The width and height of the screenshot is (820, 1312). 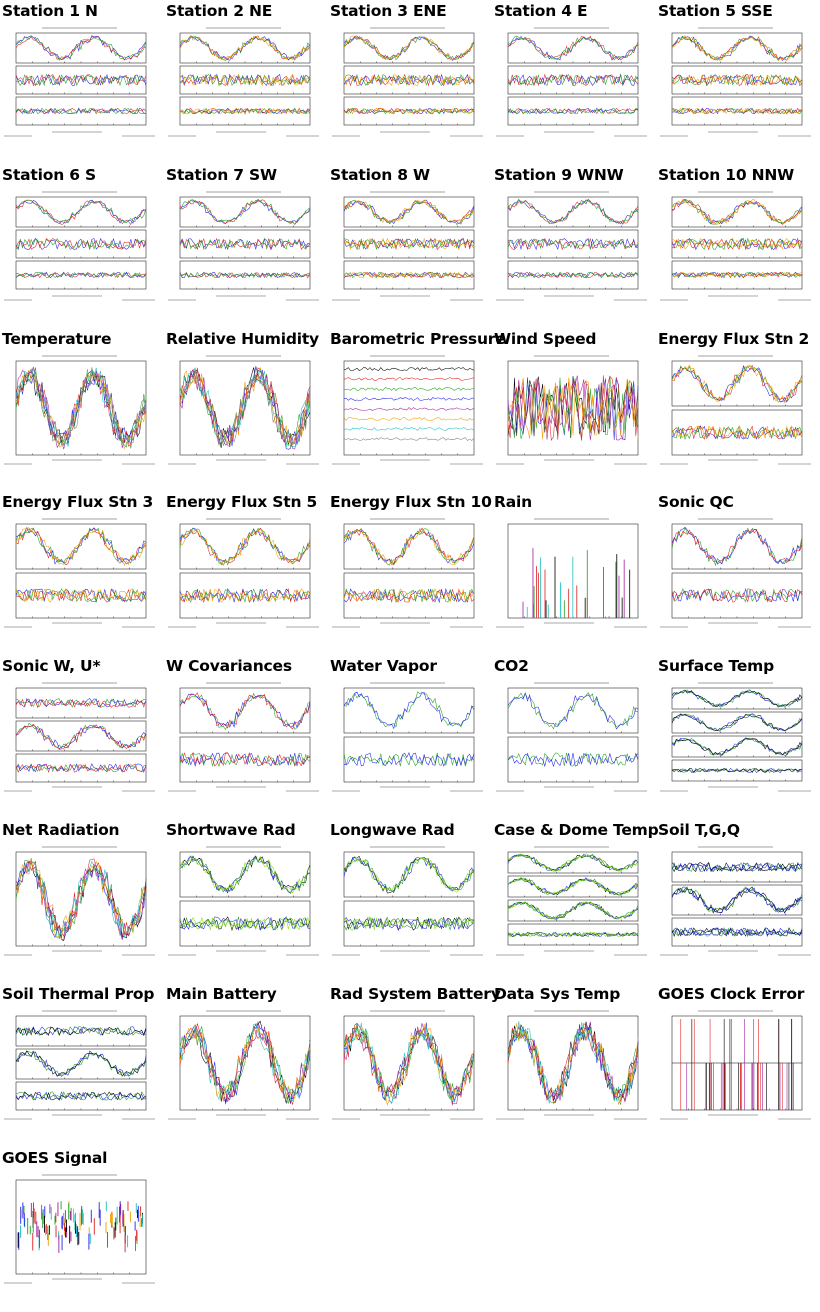 I want to click on plot-cell: Station 9 WNW, so click(x=574, y=237).